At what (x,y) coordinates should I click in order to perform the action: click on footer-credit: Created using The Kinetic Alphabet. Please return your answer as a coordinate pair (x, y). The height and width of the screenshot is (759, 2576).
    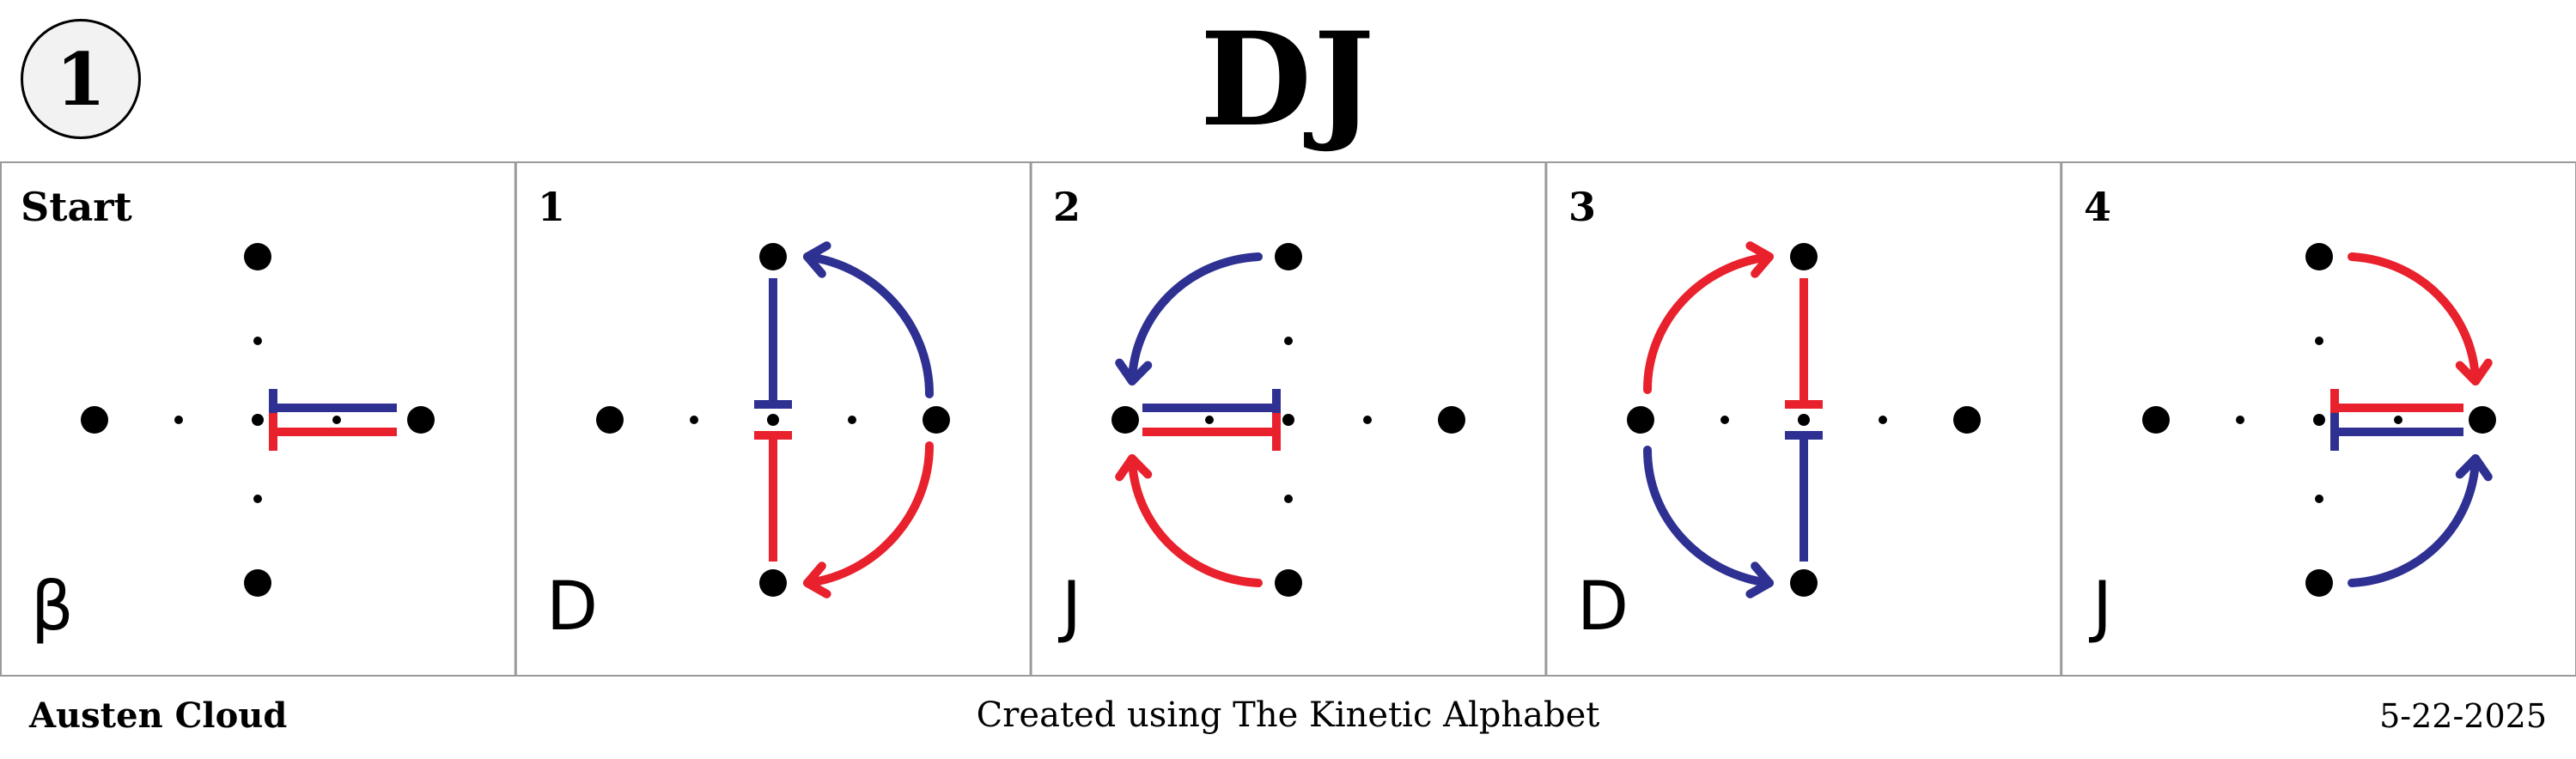
    Looking at the image, I should click on (1288, 715).